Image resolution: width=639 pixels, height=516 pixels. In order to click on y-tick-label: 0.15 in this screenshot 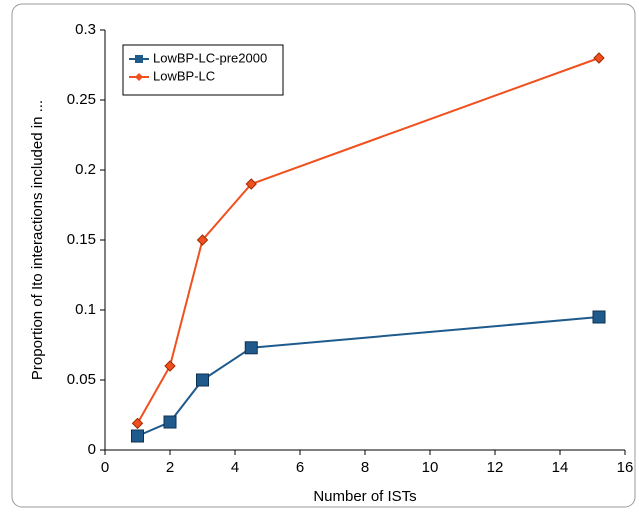, I will do `click(81, 239)`.